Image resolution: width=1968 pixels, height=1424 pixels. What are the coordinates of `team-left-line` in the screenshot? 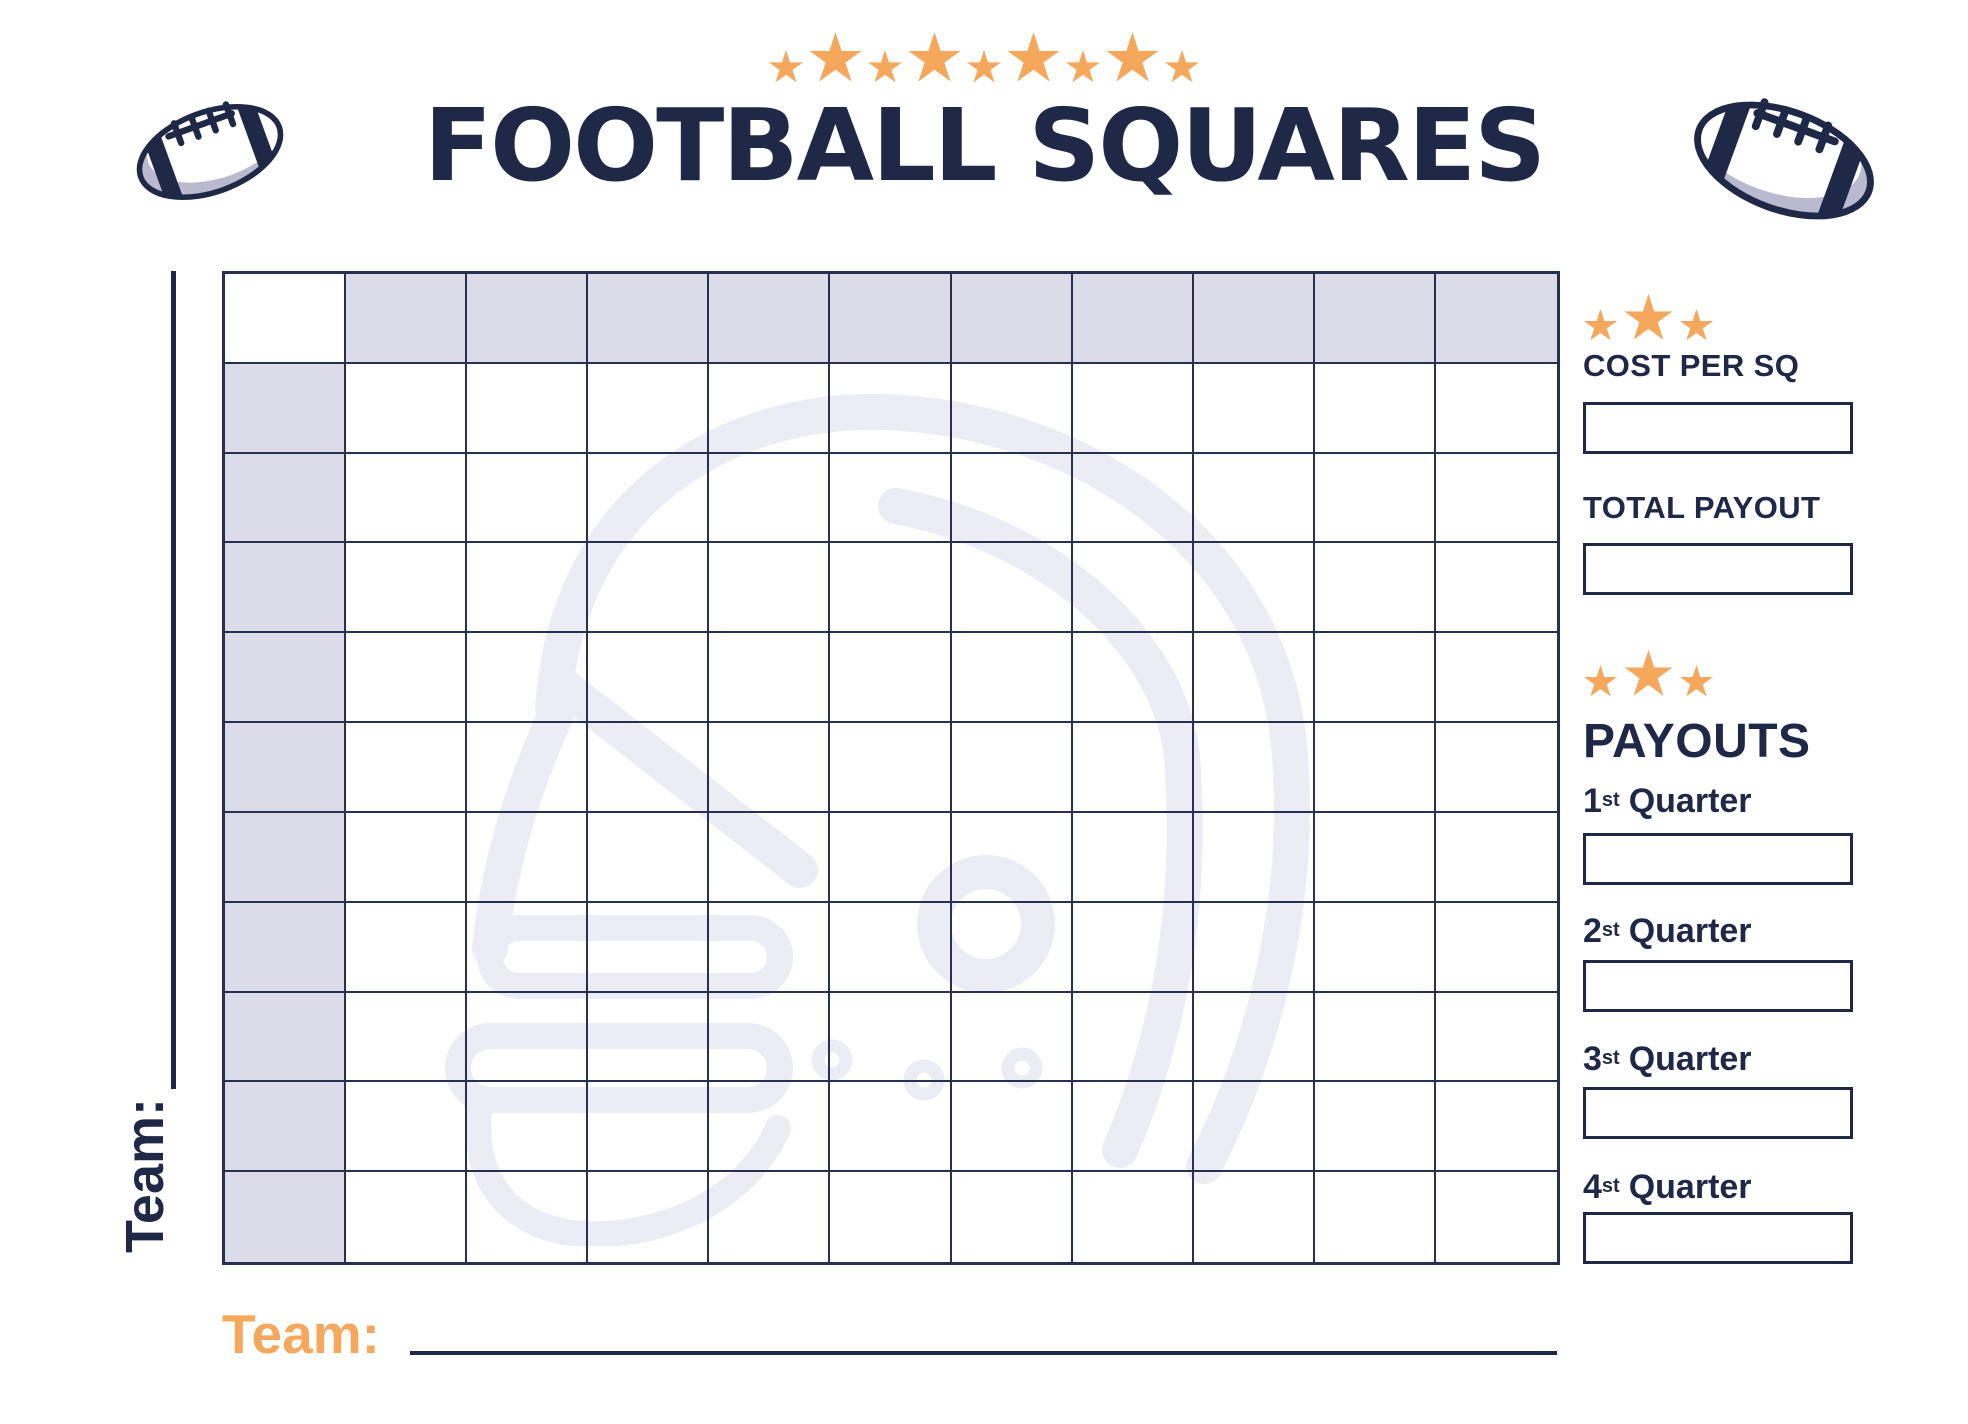 It's located at (173, 680).